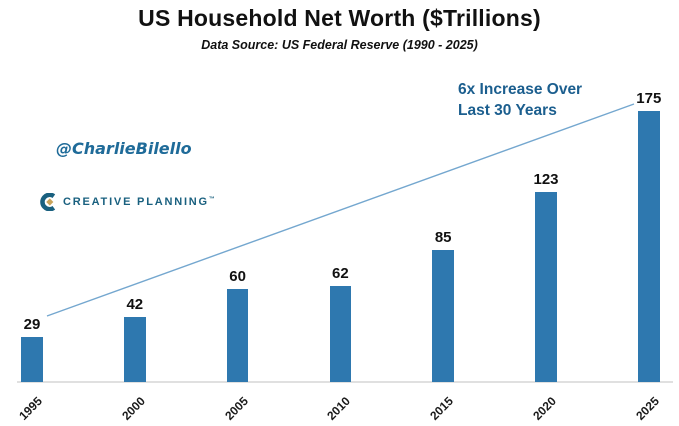 Image resolution: width=679 pixels, height=426 pixels. Describe the element at coordinates (339, 408) in the screenshot. I see `x-axis-tick-label: 2010` at that location.